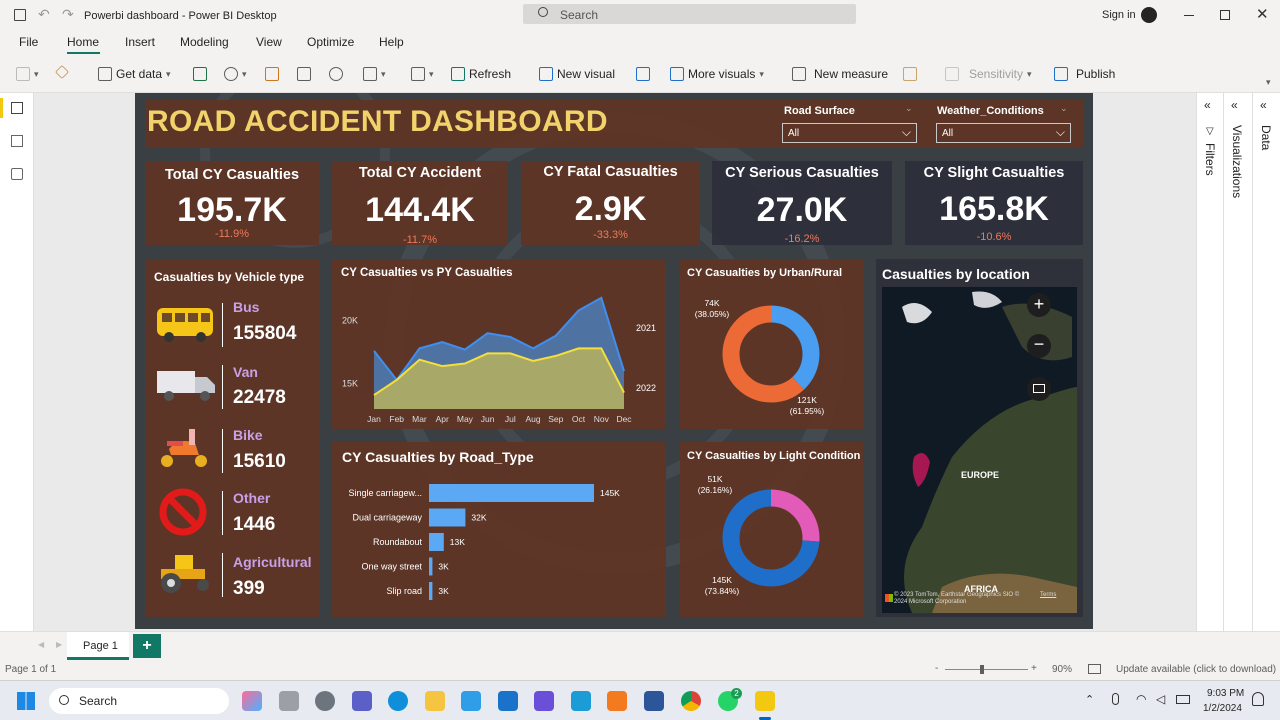  What do you see at coordinates (1196, 669) in the screenshot?
I see `update-available-link: Update available (click to download)` at bounding box center [1196, 669].